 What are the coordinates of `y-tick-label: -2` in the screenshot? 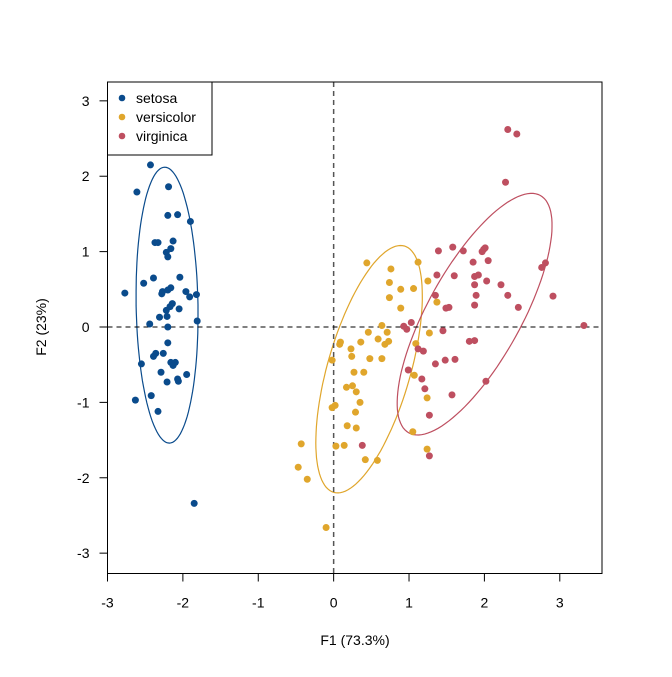 It's located at (83, 478).